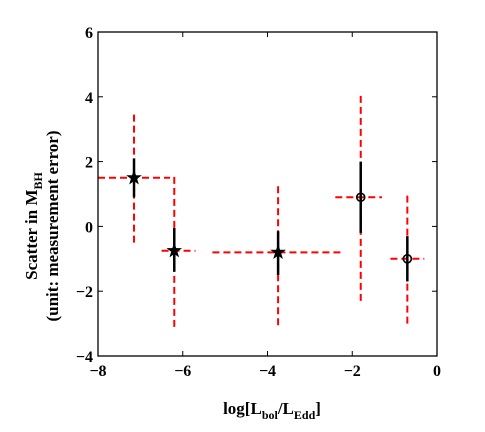  Describe the element at coordinates (52, 225) in the screenshot. I see `y-axis-label-line2: (unit: measurement error)` at that location.